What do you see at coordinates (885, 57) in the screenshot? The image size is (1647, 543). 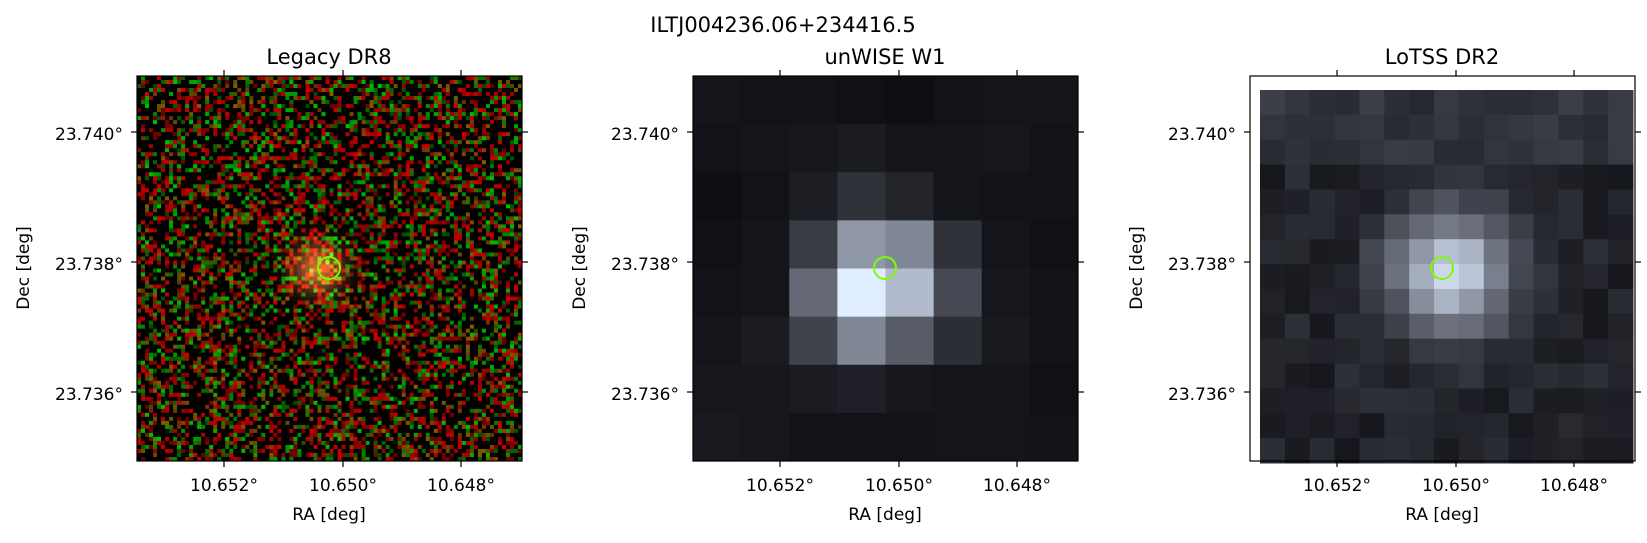 I see `panel-title: unWISE W1` at bounding box center [885, 57].